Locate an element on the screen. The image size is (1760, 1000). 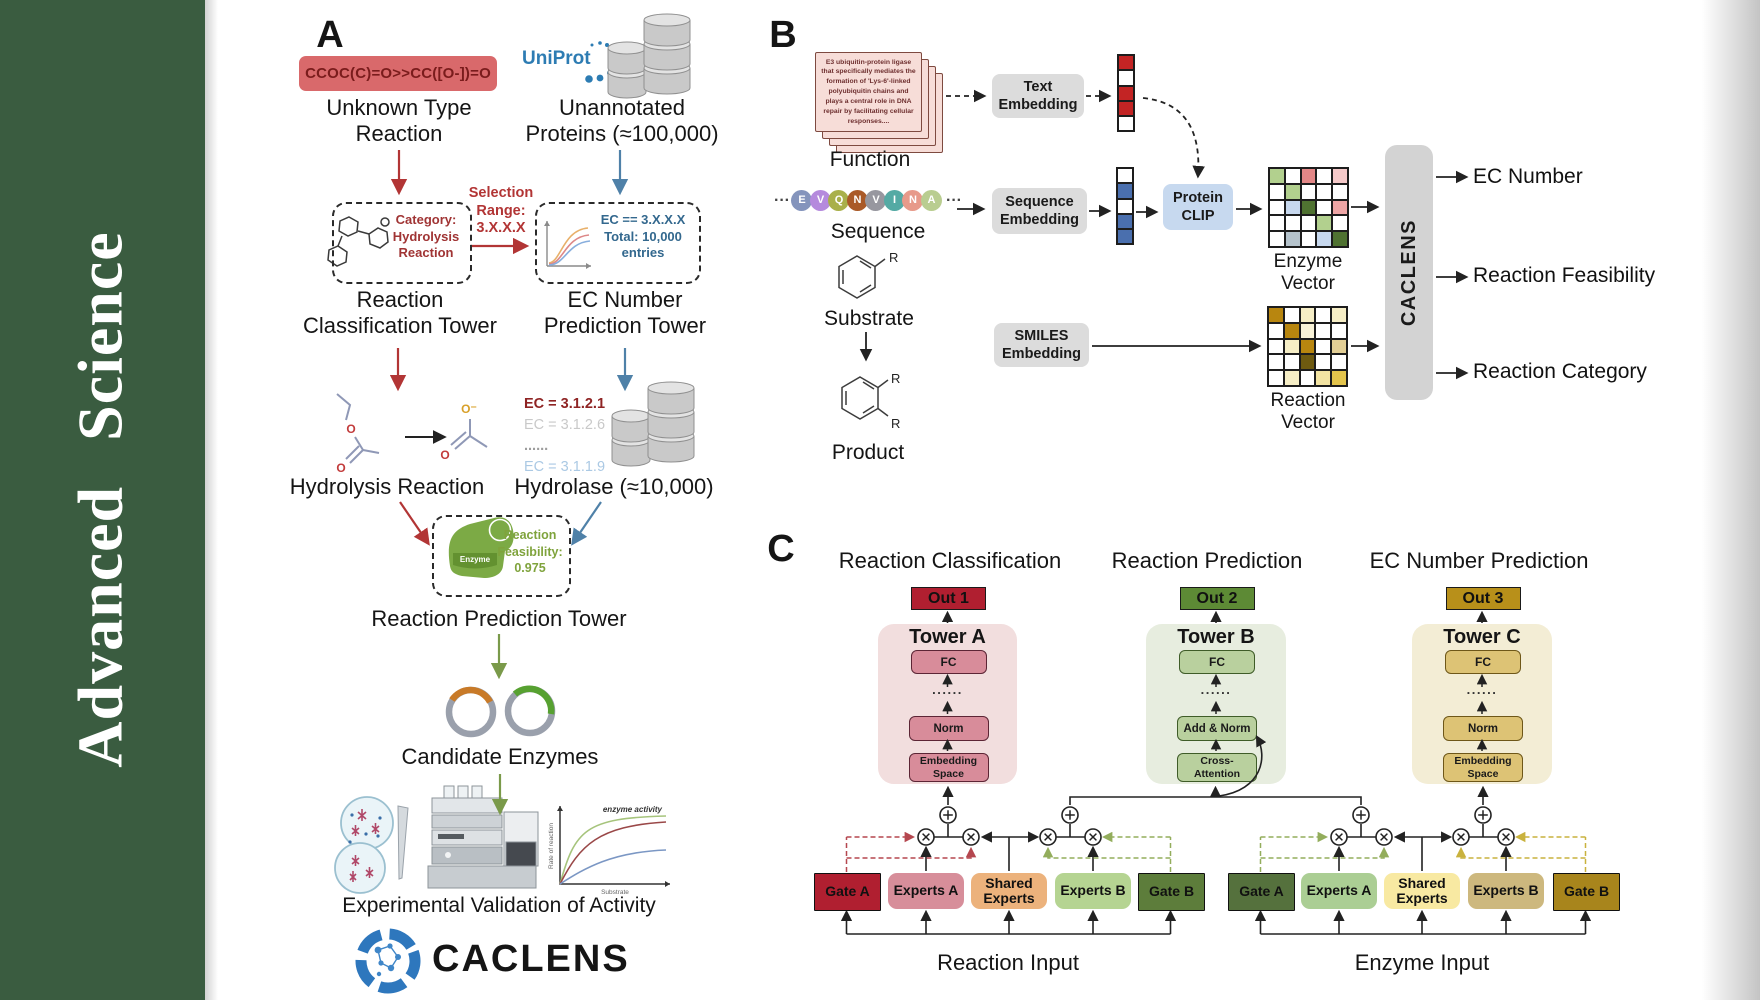
classification-tower-label: Reaction Classification Tower is located at coordinates (399, 312).